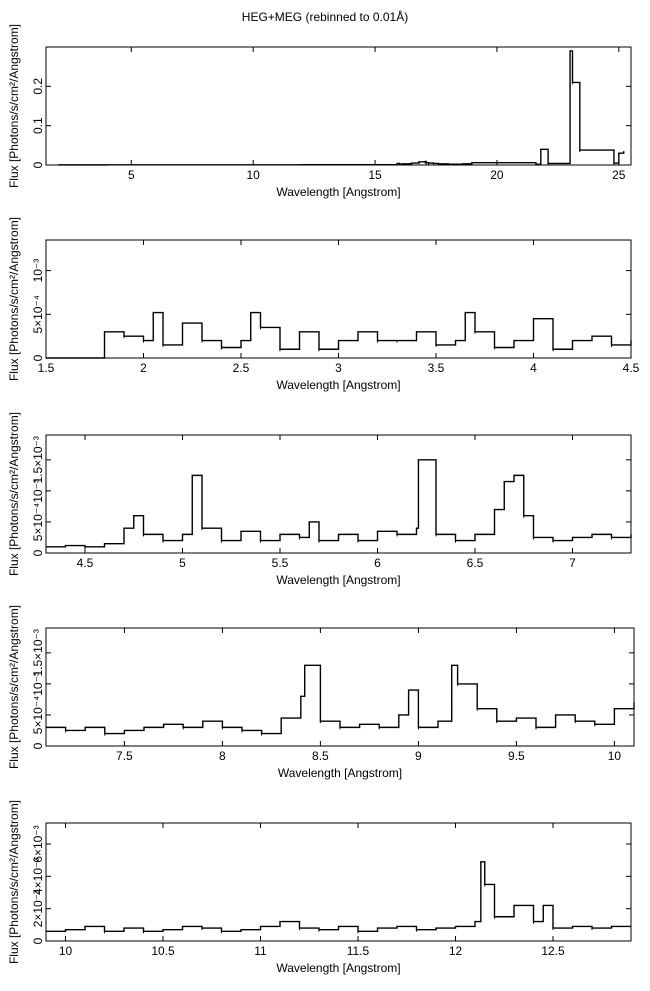 The height and width of the screenshot is (991, 650). Describe the element at coordinates (436, 368) in the screenshot. I see `x-tick-label: 3.5` at that location.